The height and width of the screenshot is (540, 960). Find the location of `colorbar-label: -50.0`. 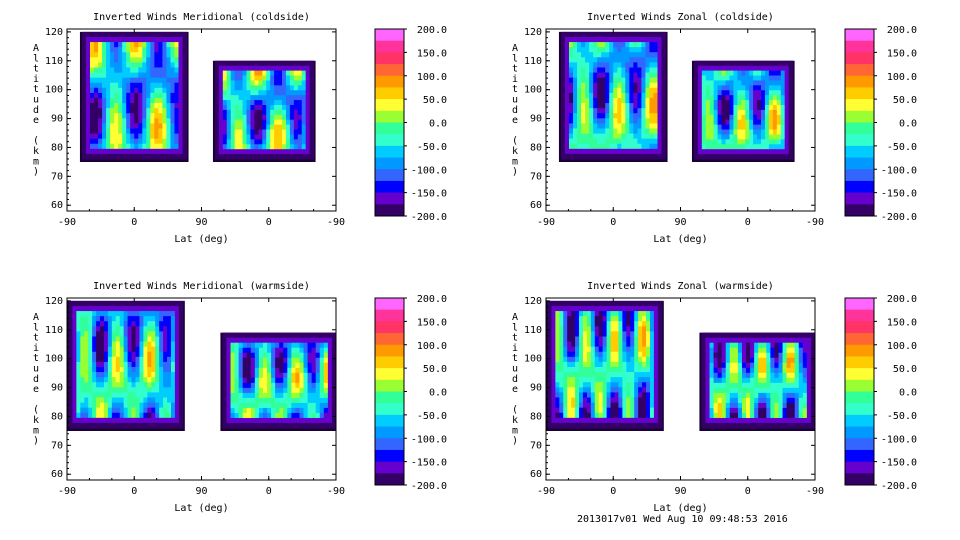

colorbar-label: -50.0 is located at coordinates (432, 147).